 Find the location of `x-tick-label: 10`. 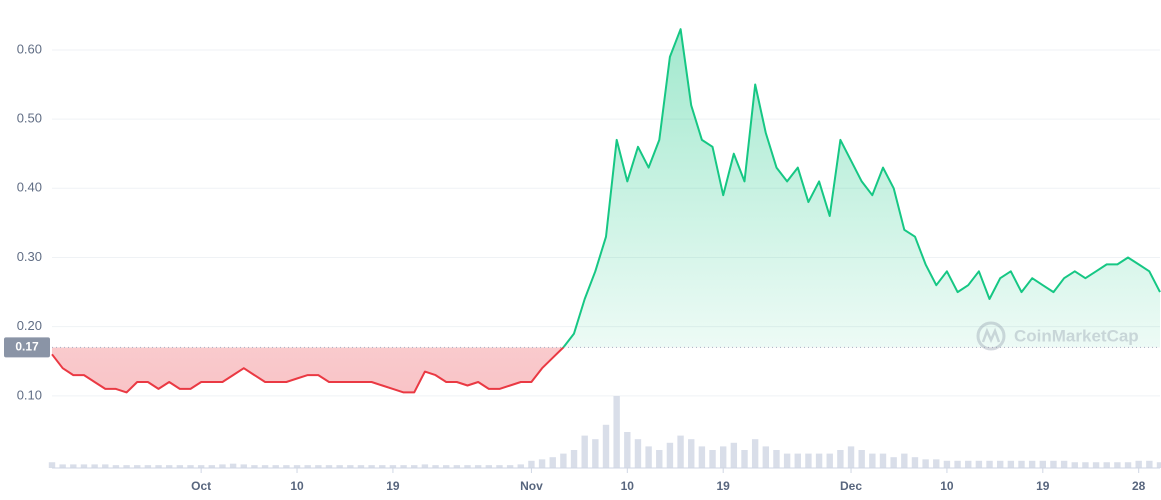

x-tick-label: 10 is located at coordinates (297, 486).